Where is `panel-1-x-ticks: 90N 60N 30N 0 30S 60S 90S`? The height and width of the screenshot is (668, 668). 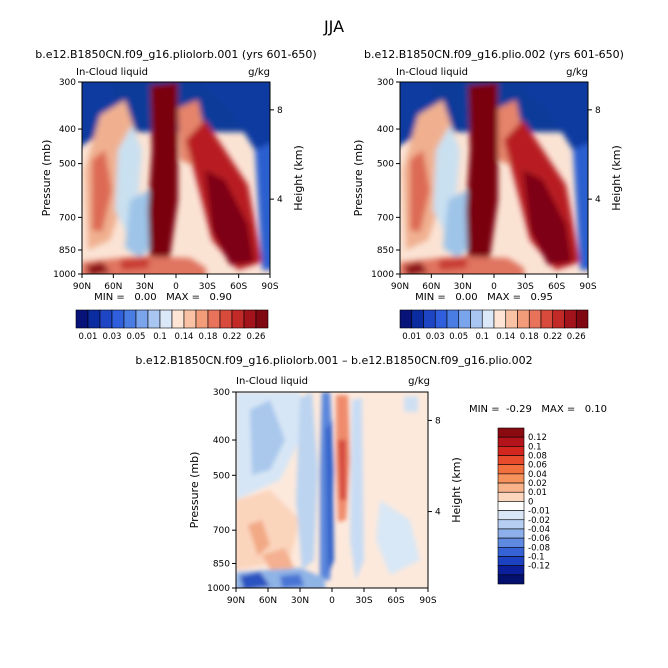
panel-1-x-ticks: 90N 60N 30N 0 30S 60S 90S is located at coordinates (176, 283).